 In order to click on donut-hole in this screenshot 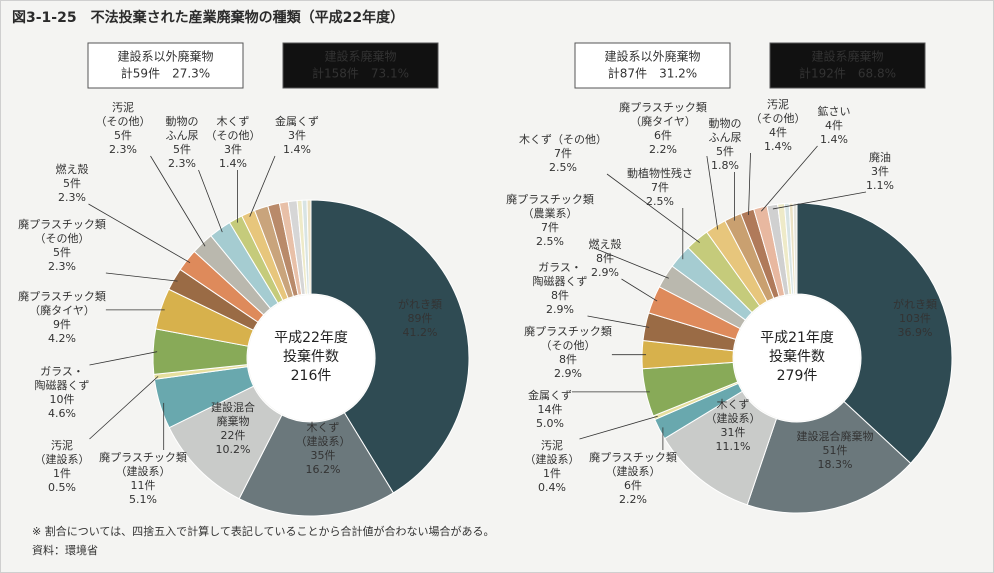, I will do `click(311, 358)`.